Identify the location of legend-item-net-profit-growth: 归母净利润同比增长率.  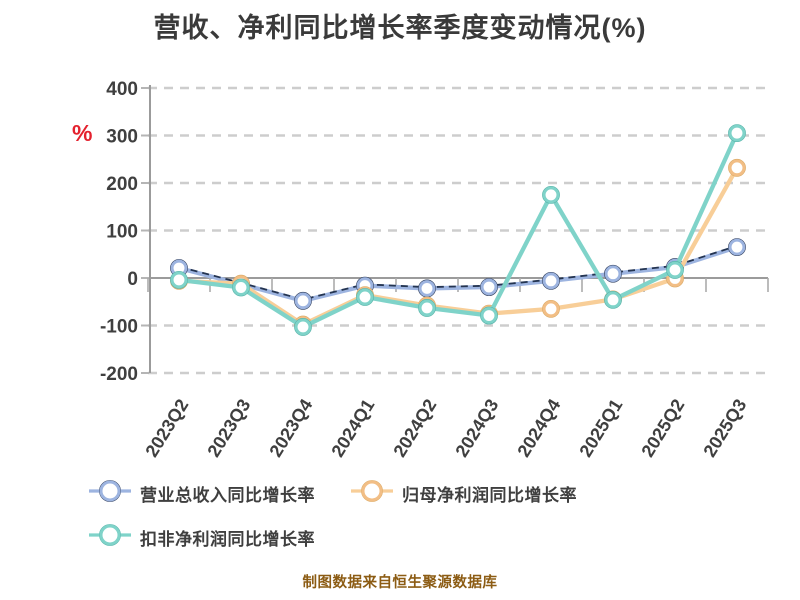
(463, 493).